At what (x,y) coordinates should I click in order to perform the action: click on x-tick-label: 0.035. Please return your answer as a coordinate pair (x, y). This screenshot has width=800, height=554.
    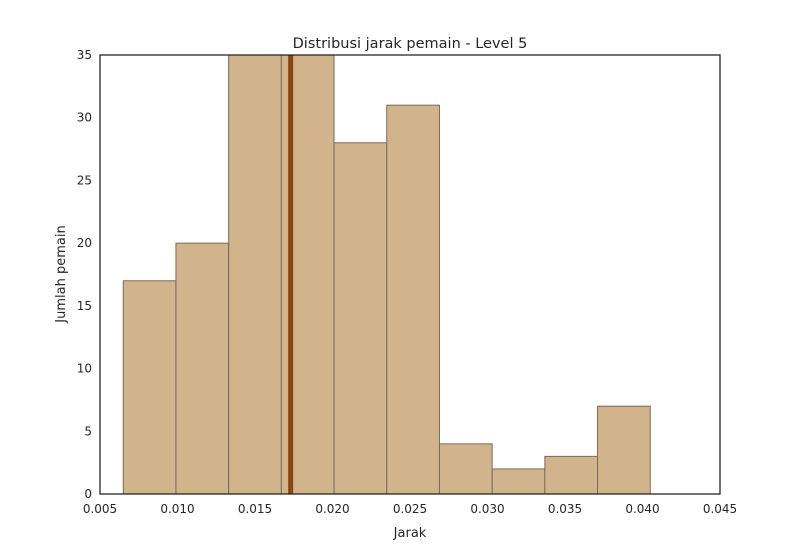
    Looking at the image, I should click on (565, 509).